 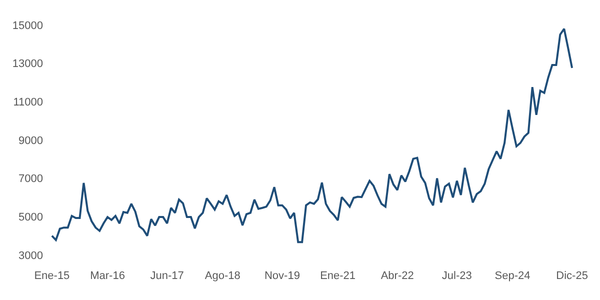 What do you see at coordinates (167, 276) in the screenshot?
I see `x-tick-label: Jun-17` at bounding box center [167, 276].